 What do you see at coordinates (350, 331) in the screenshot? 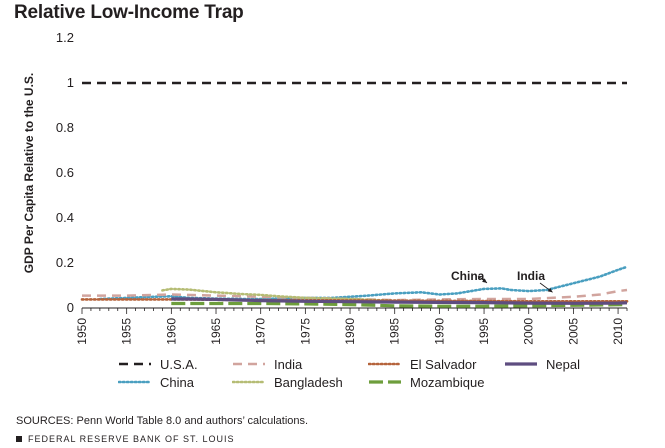
I see `x-tick-label: 1980` at bounding box center [350, 331].